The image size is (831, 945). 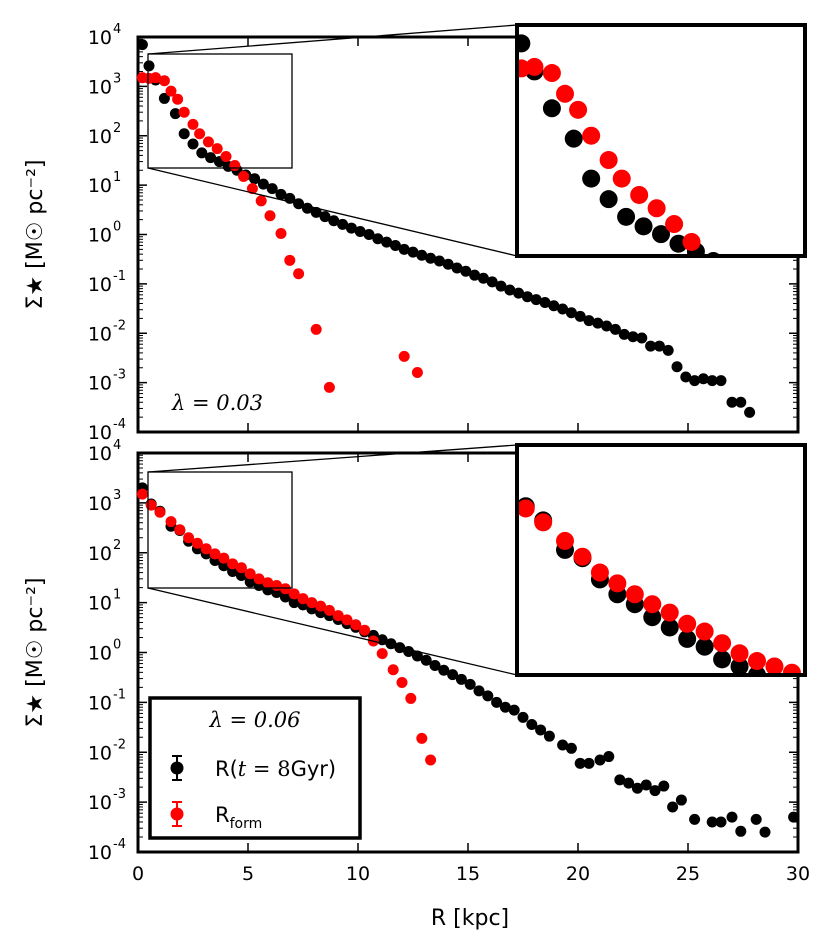 What do you see at coordinates (279, 232) in the screenshot?
I see `series-r-form` at bounding box center [279, 232].